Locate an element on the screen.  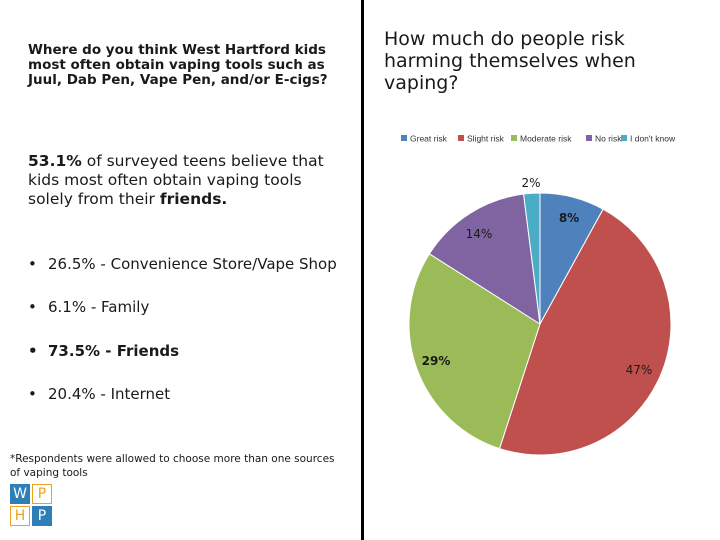
legend-entry: I don't know is located at coordinates (648, 139).